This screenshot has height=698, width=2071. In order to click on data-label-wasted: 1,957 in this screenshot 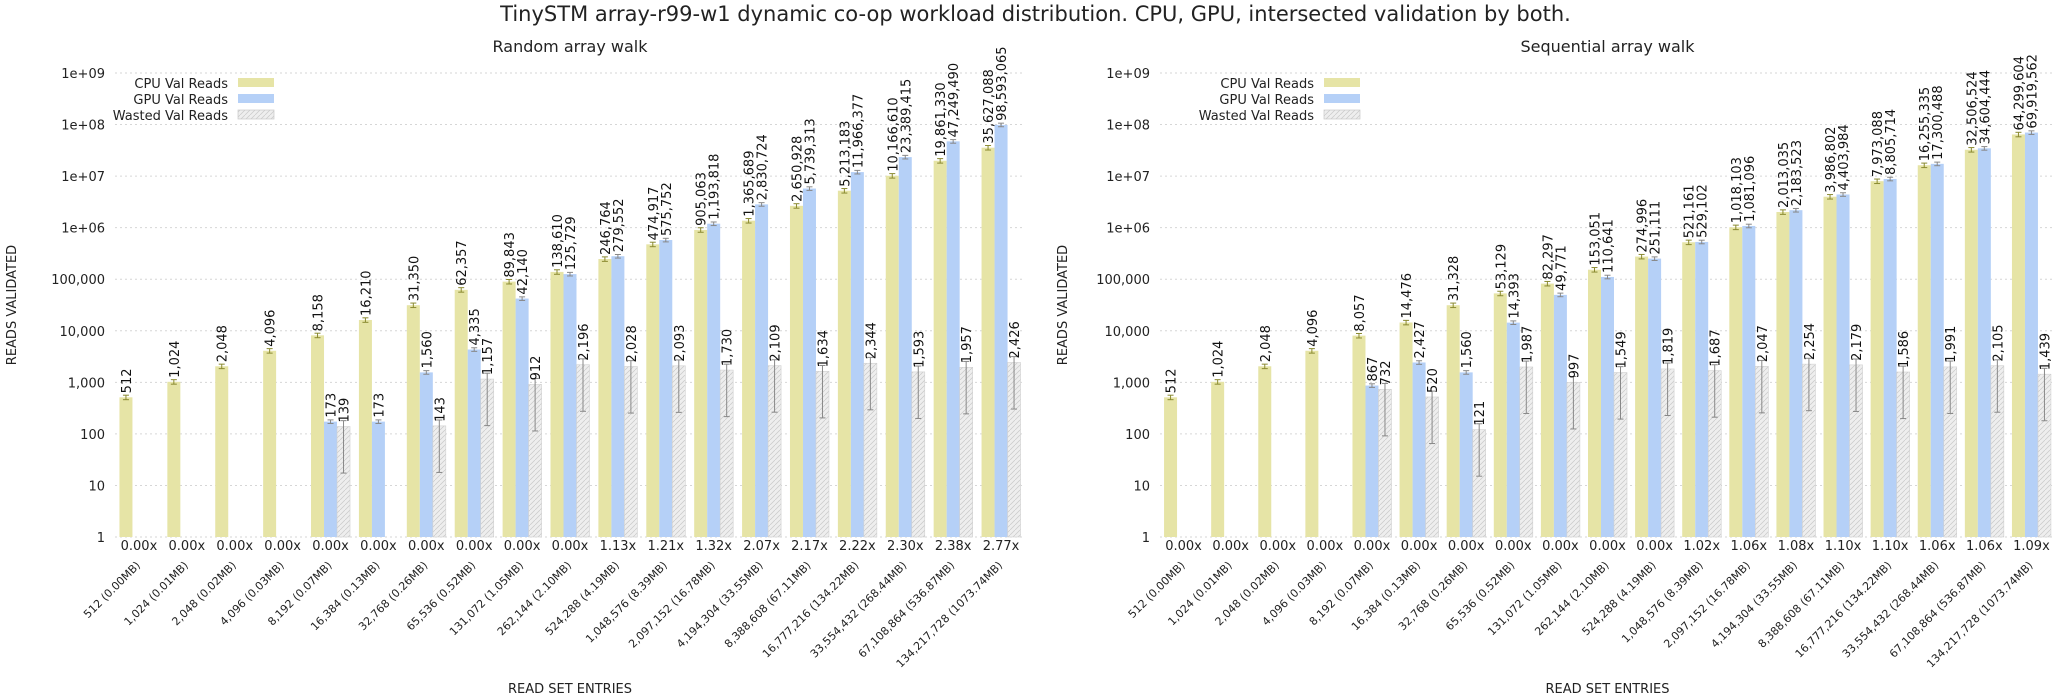, I will do `click(967, 344)`.